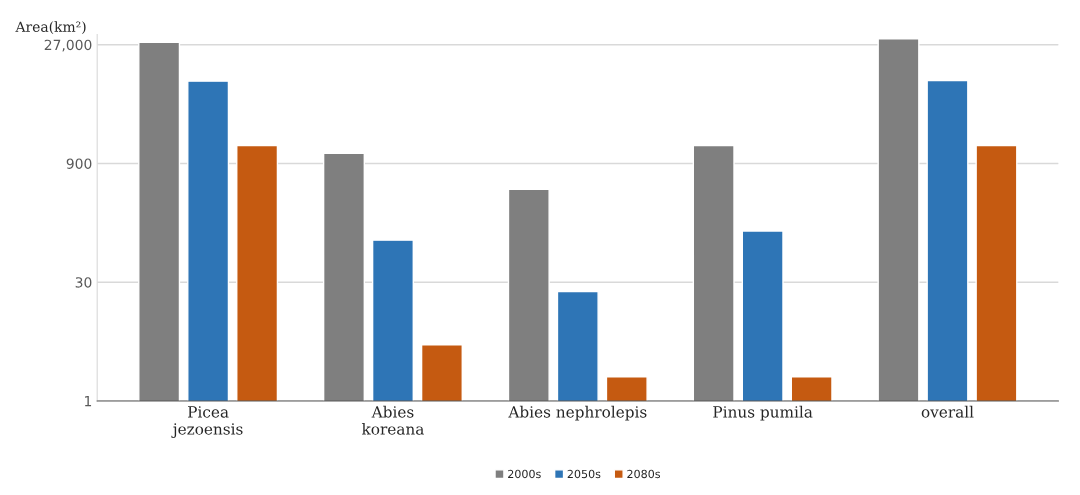  What do you see at coordinates (88, 401) in the screenshot?
I see `y-tick-label: 1` at bounding box center [88, 401].